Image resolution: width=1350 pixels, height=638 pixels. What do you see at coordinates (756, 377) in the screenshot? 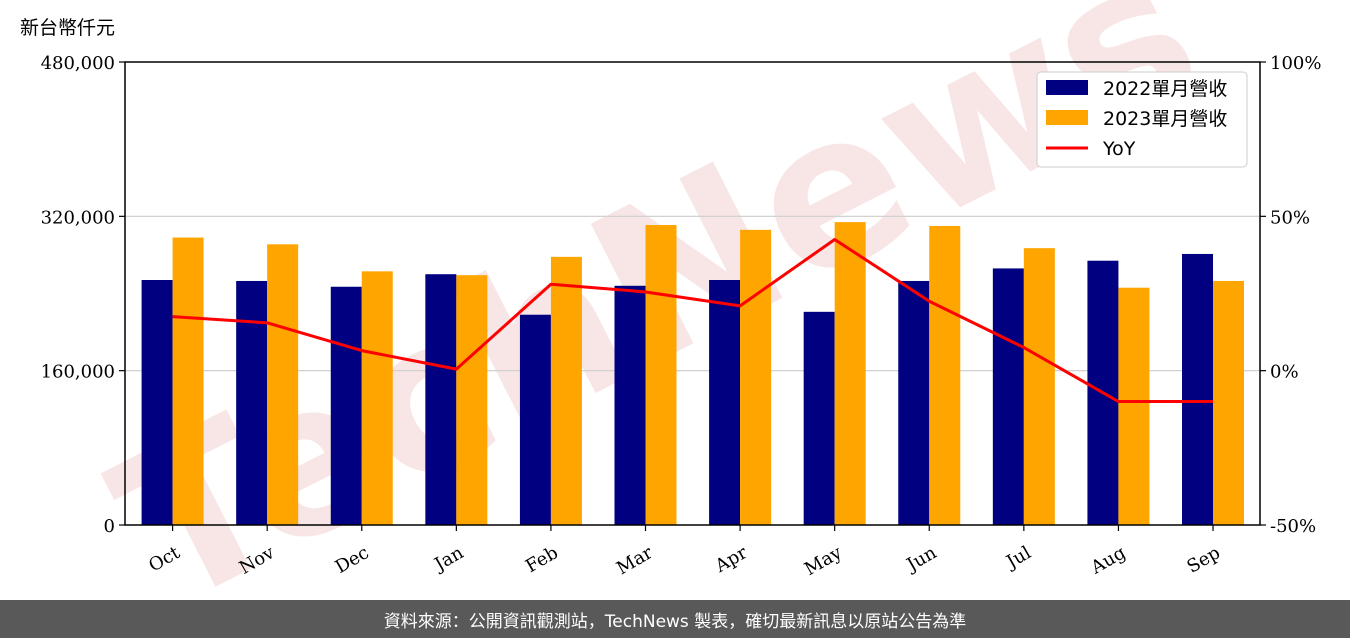
I see `bar-2023-apr` at bounding box center [756, 377].